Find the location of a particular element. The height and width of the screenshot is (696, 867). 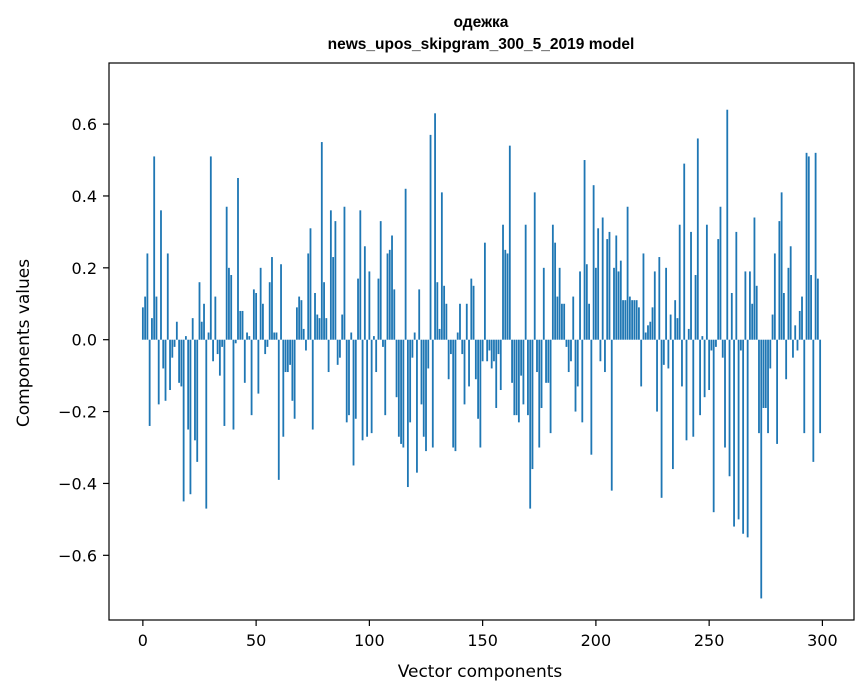

x-tick-label: 50 is located at coordinates (256, 640).